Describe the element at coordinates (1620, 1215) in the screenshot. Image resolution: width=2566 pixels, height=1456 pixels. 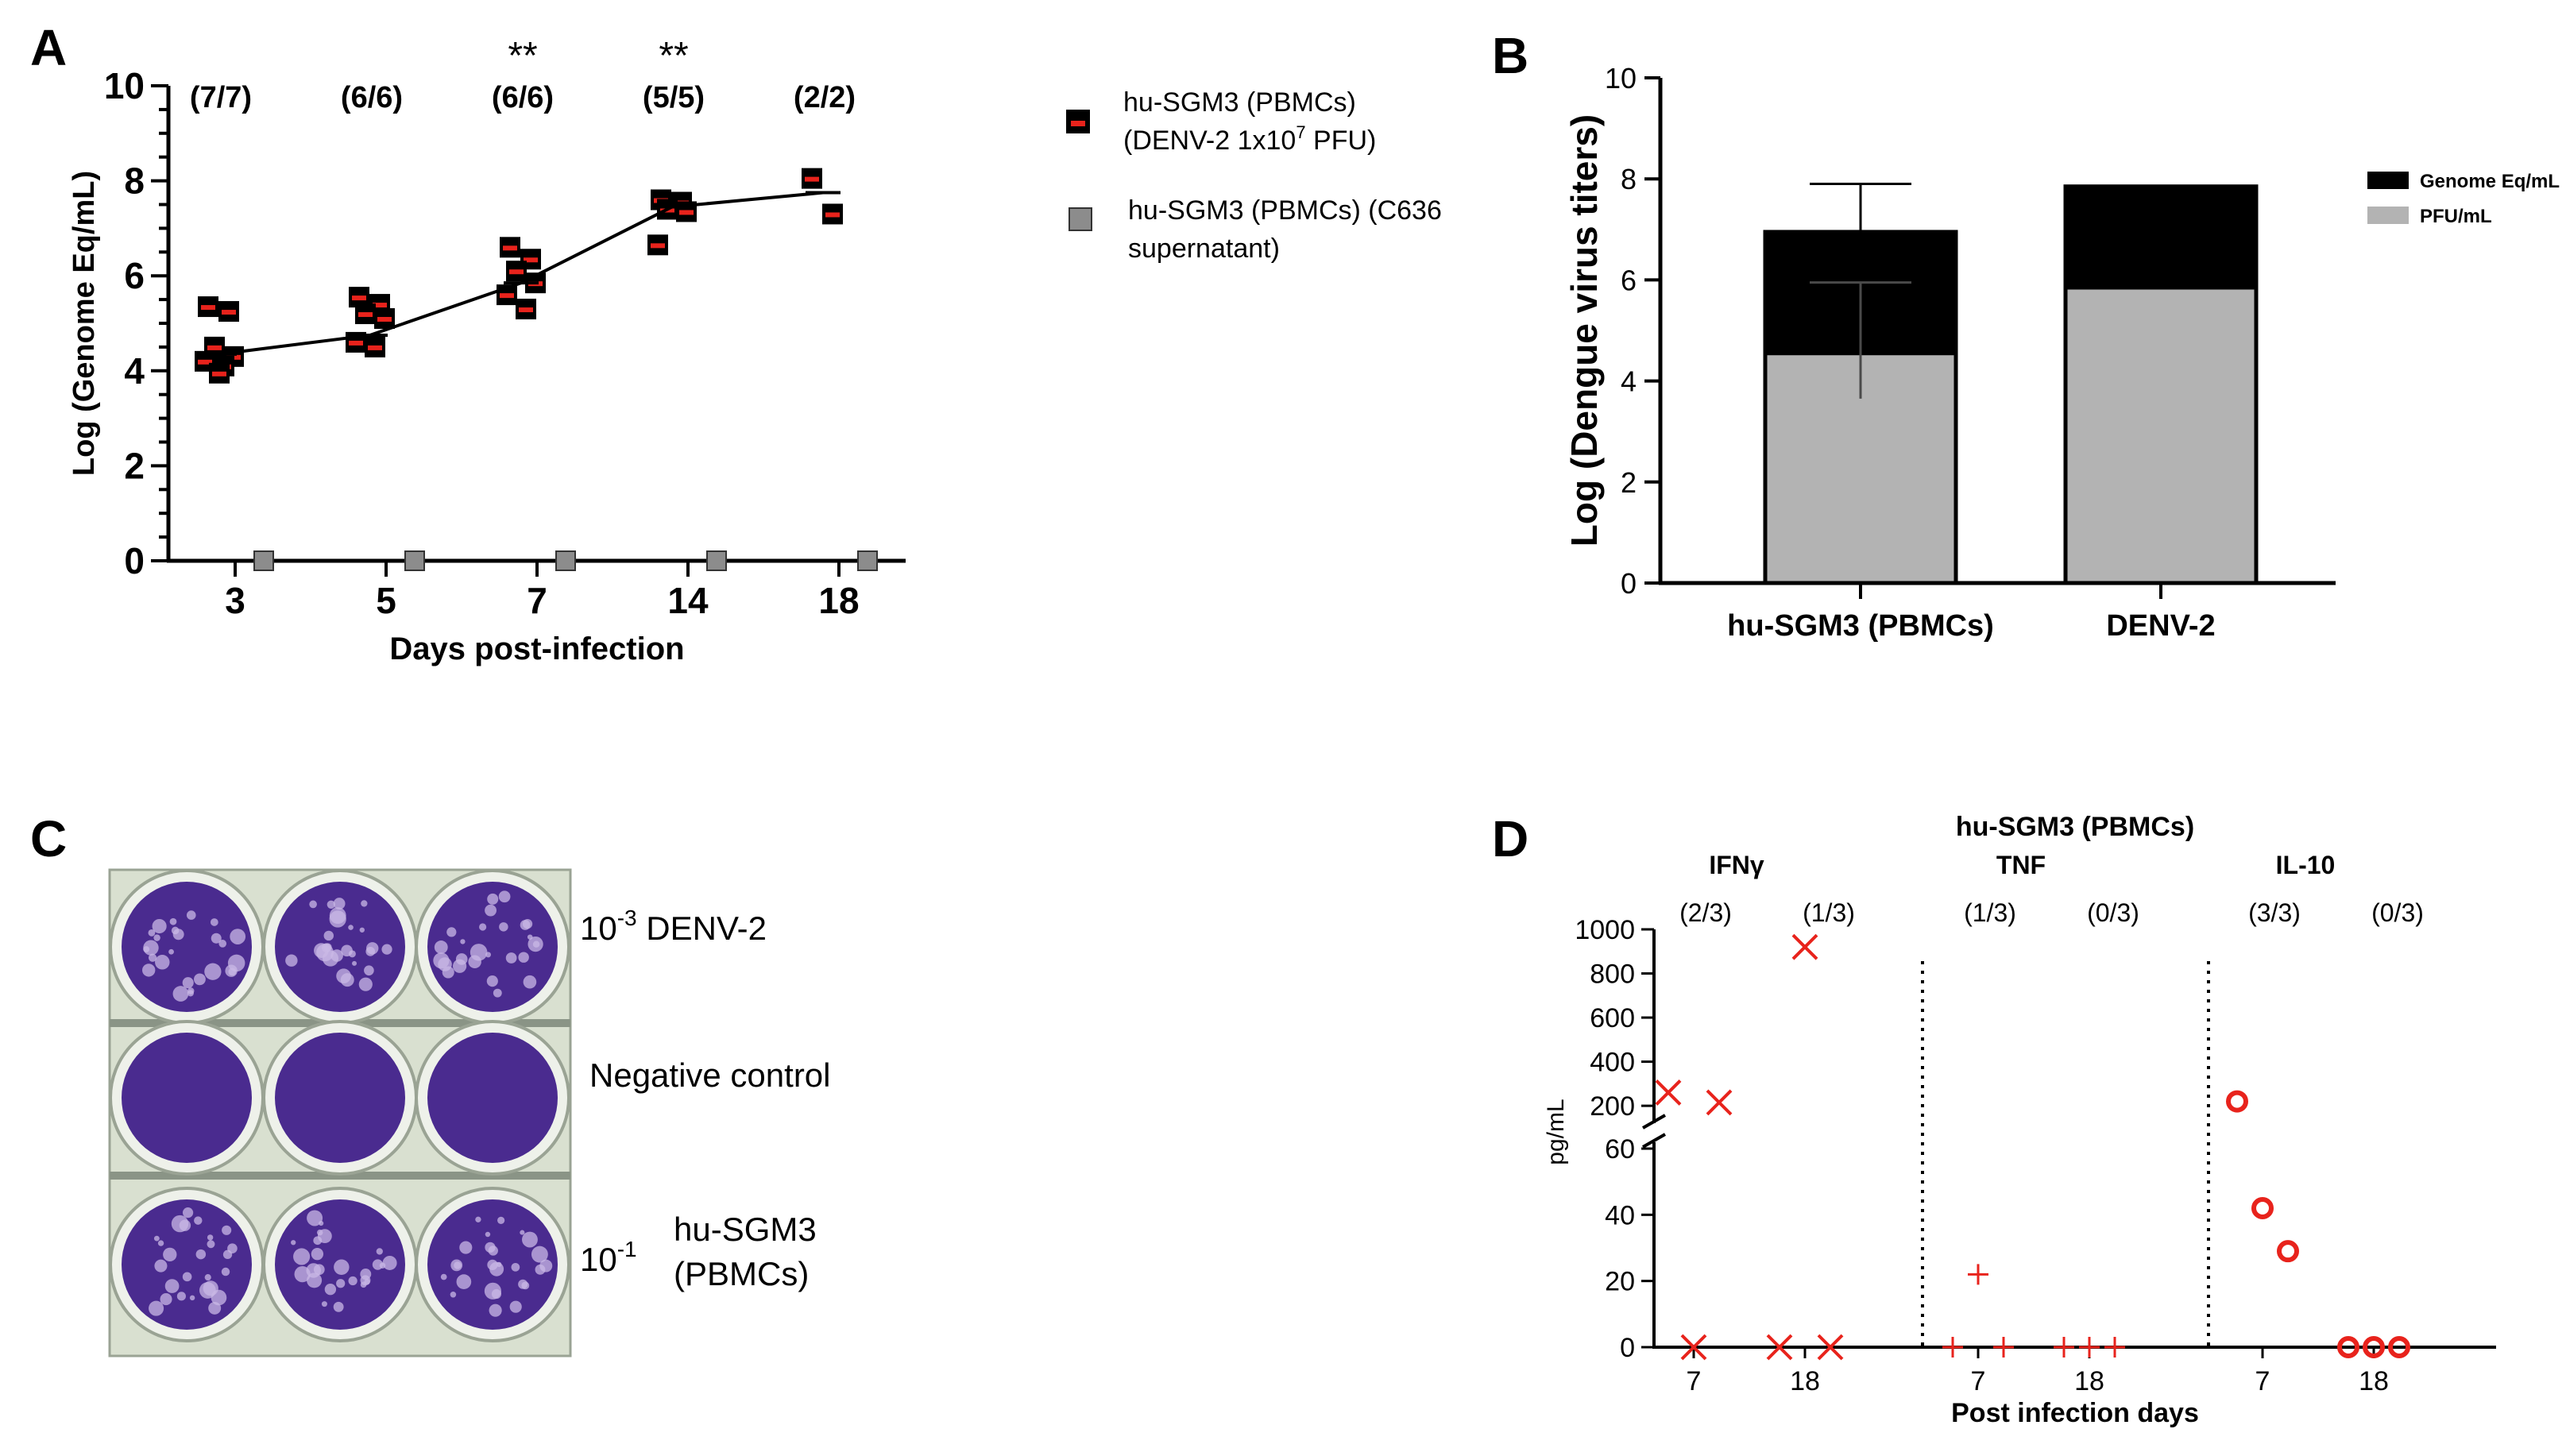
I see `y-tick-label: 40` at that location.